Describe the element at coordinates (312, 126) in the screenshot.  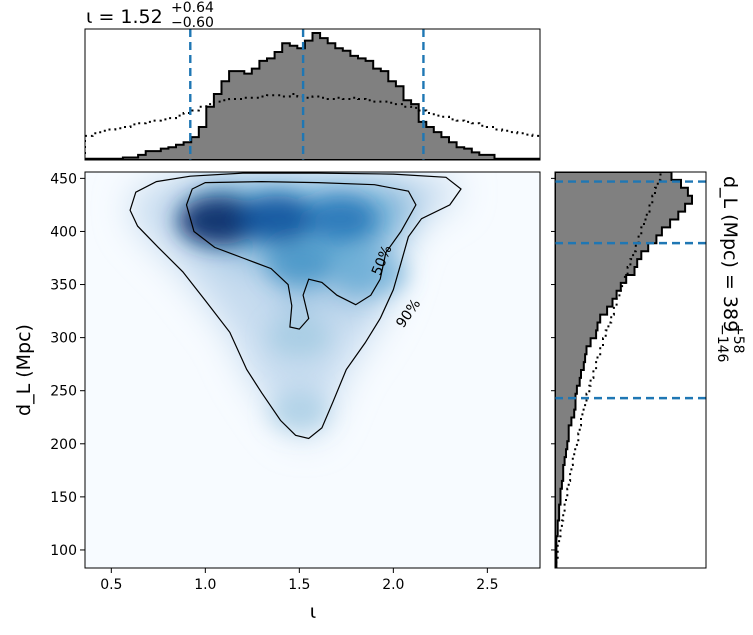
I see `top-prior-histogram` at that location.